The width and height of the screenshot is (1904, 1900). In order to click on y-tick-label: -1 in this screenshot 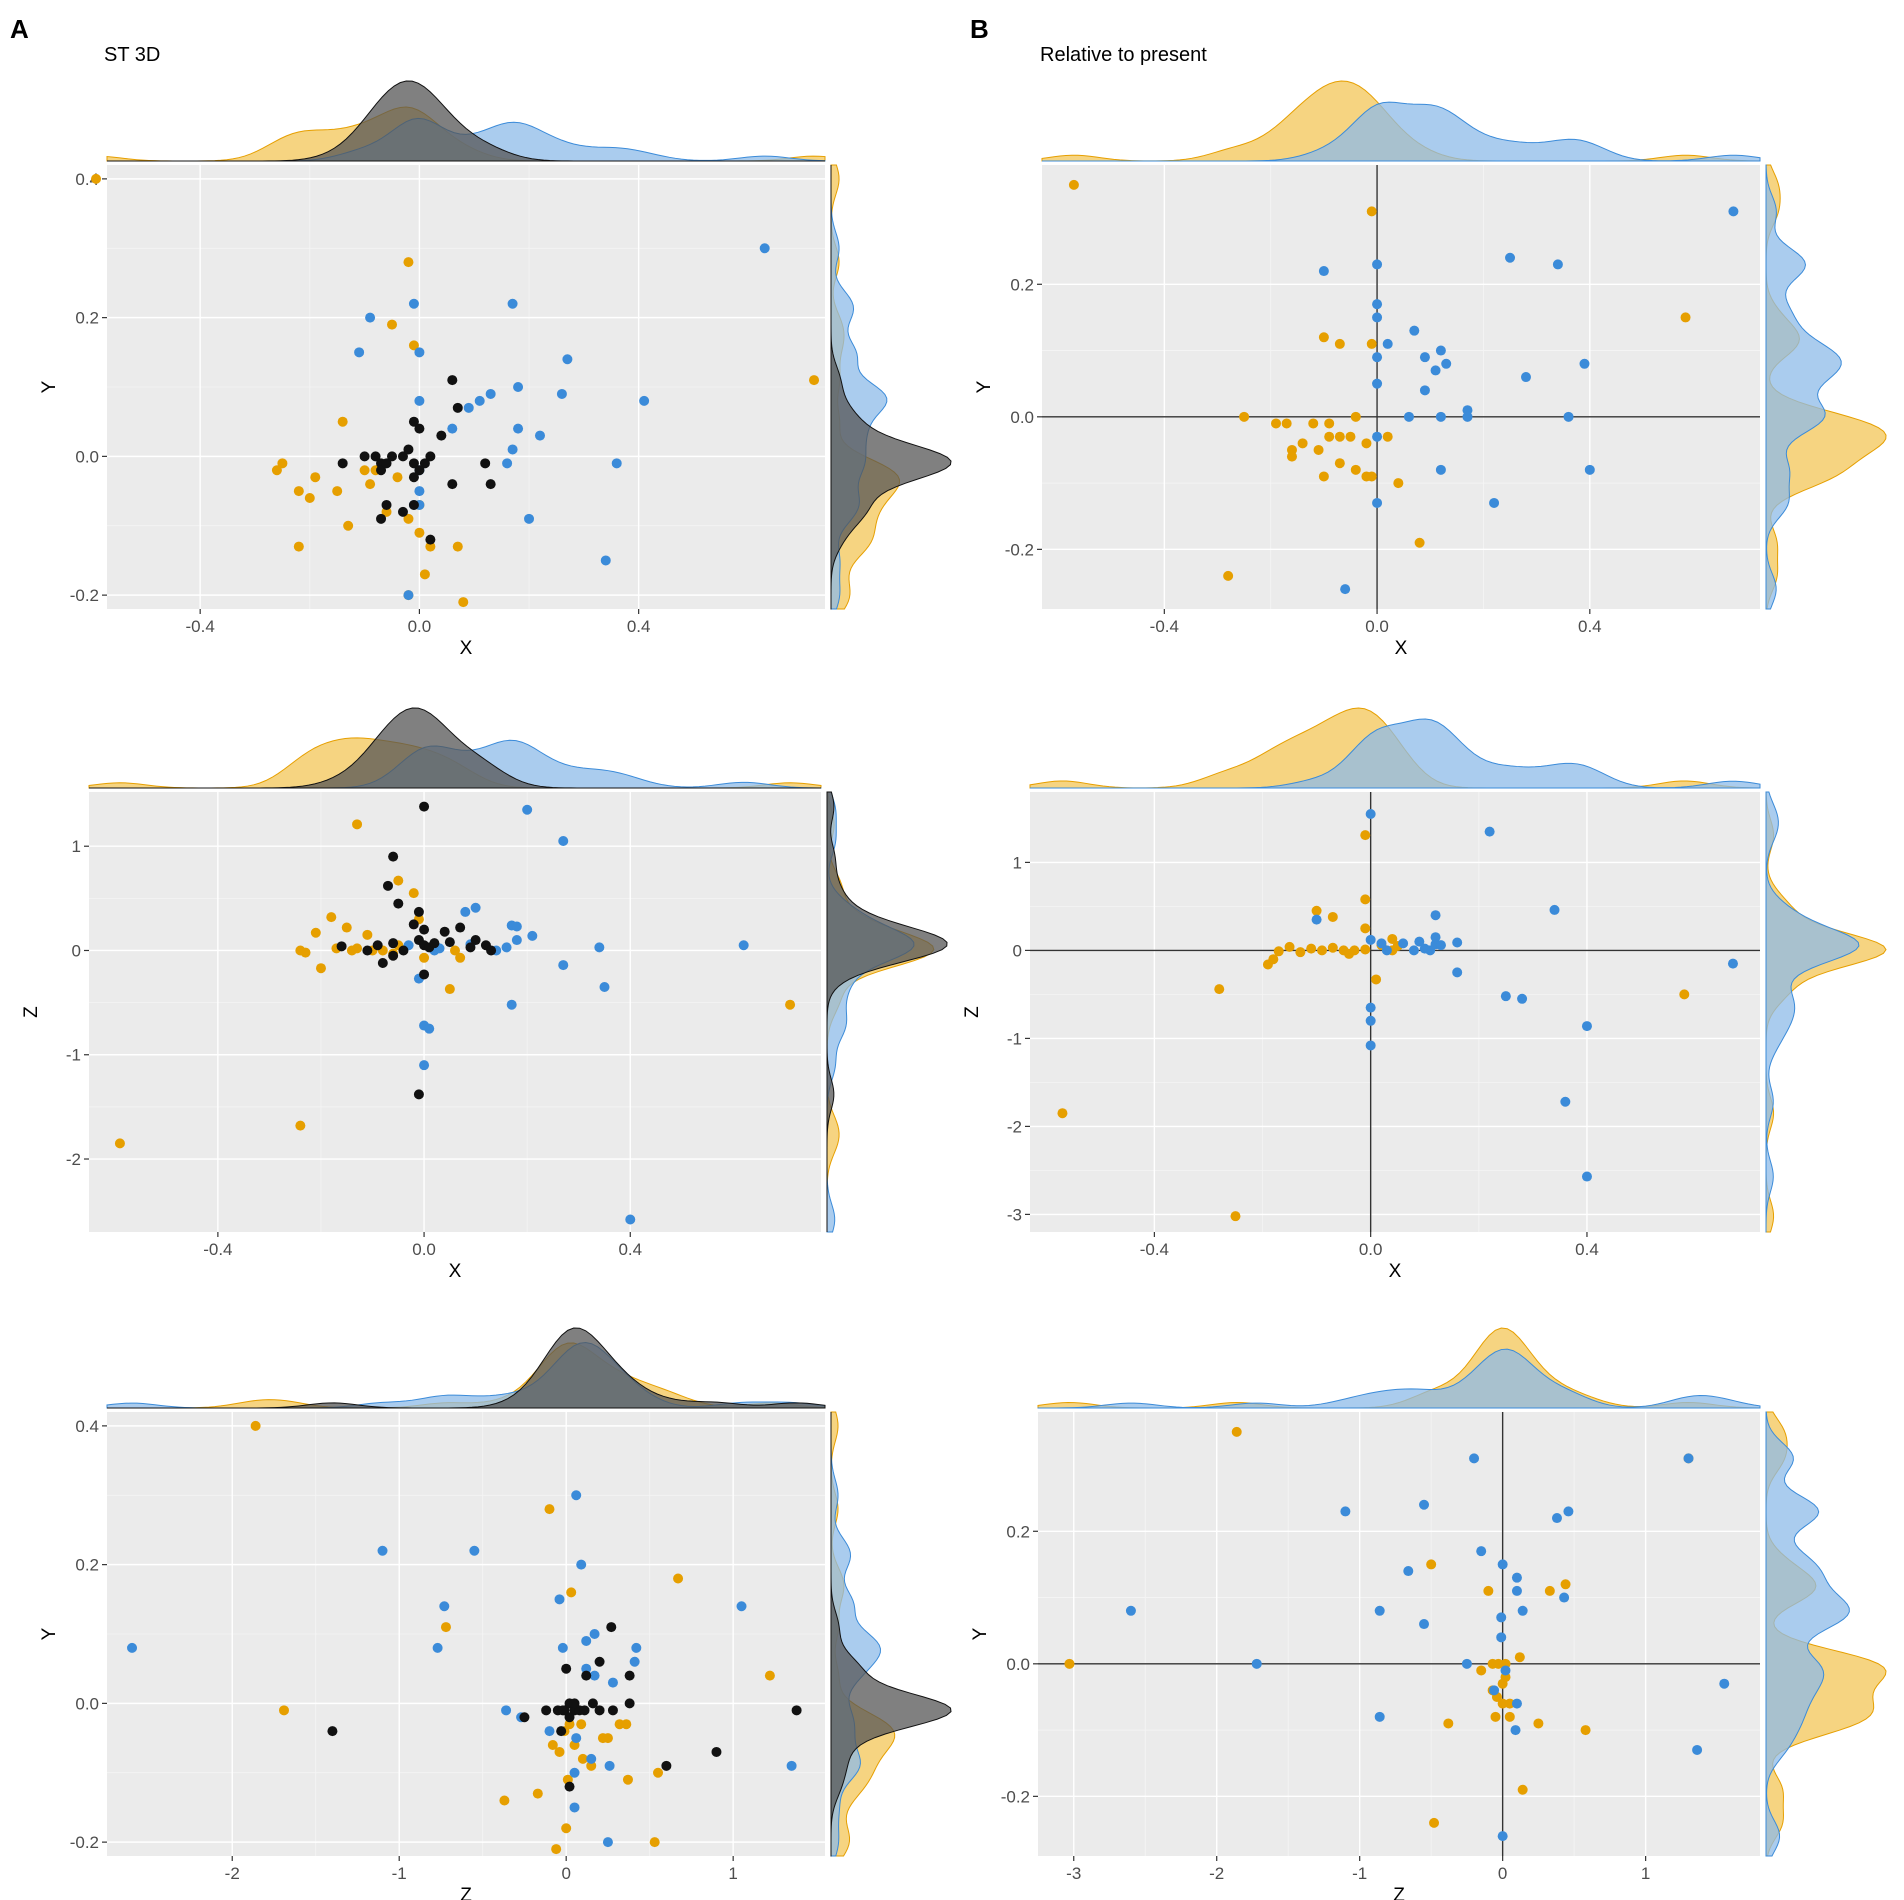, I will do `click(1014, 1038)`.